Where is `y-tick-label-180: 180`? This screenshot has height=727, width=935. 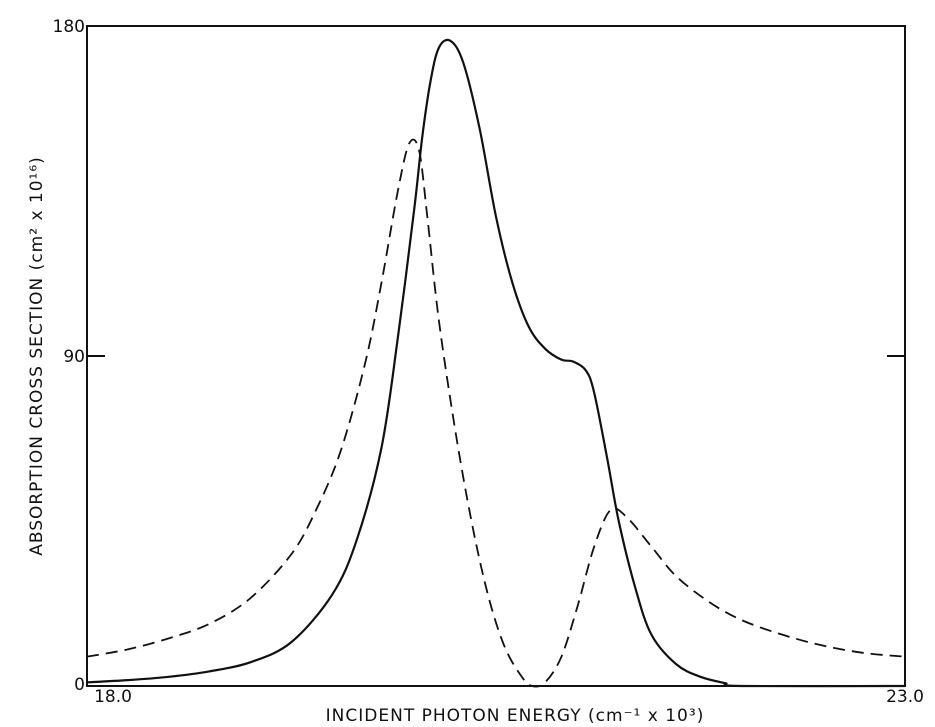 y-tick-label-180: 180 is located at coordinates (69, 27).